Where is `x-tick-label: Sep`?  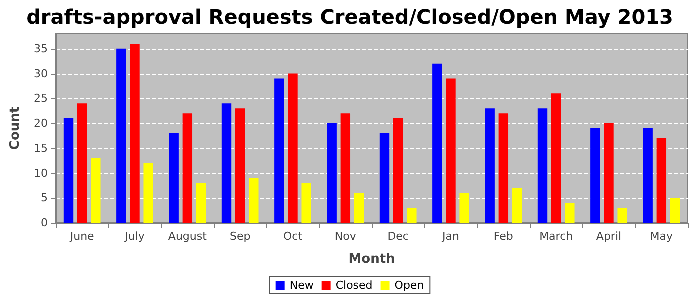 x-tick-label: Sep is located at coordinates (240, 236).